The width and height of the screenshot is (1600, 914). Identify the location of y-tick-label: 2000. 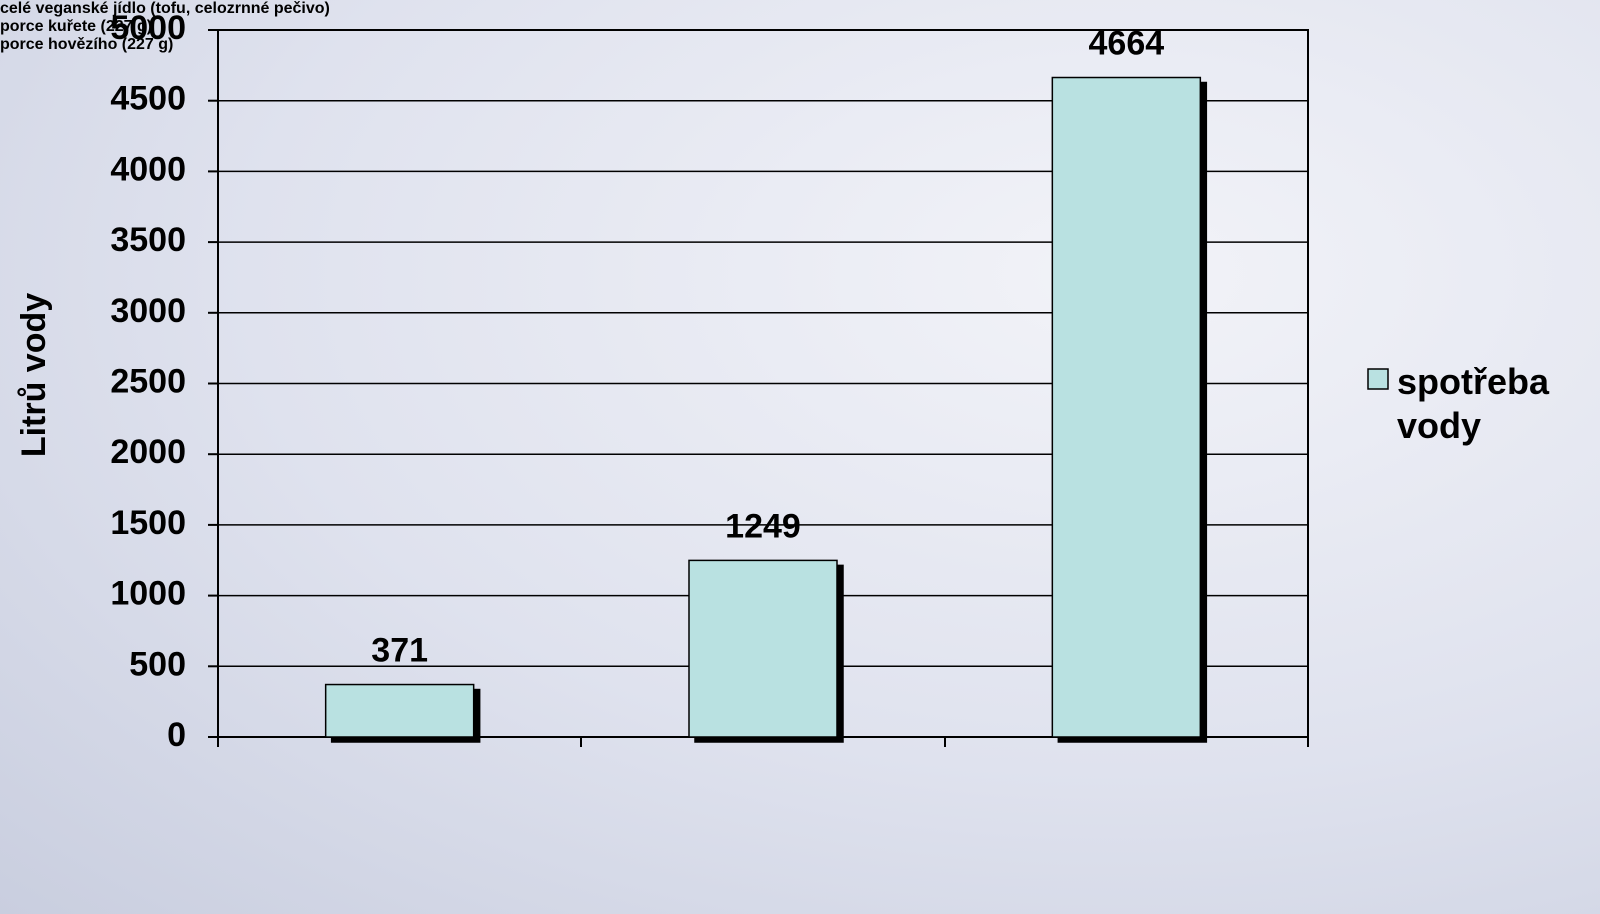
(148, 452).